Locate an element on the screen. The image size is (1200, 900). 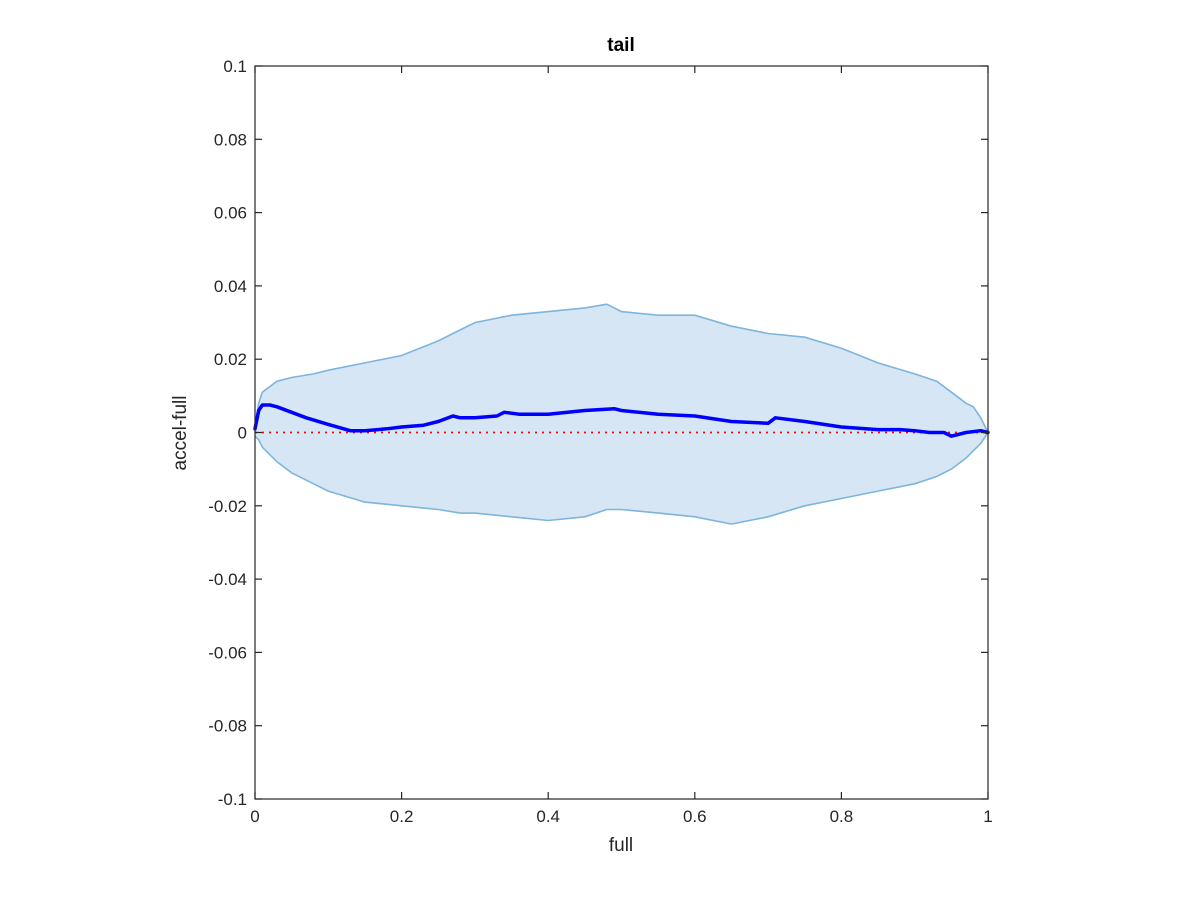
y-tick-label: 0.08 is located at coordinates (230, 139).